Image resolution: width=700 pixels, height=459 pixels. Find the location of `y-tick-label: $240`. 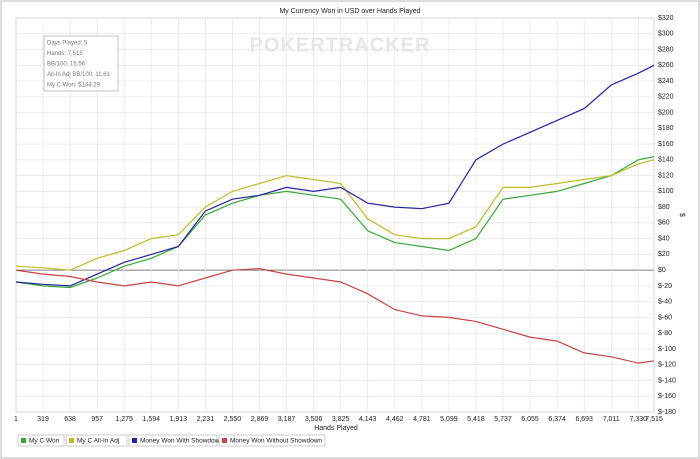

y-tick-label: $240 is located at coordinates (666, 81).